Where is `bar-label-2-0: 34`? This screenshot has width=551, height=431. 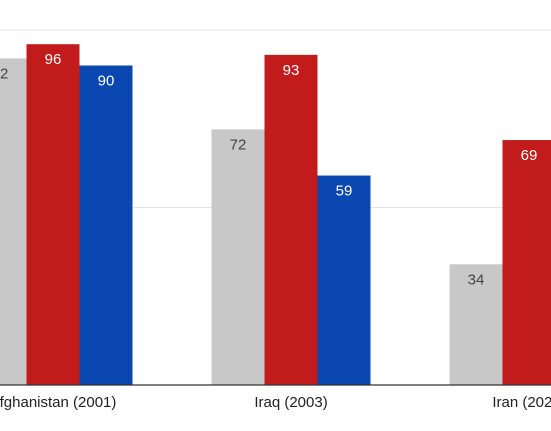 bar-label-2-0: 34 is located at coordinates (476, 279).